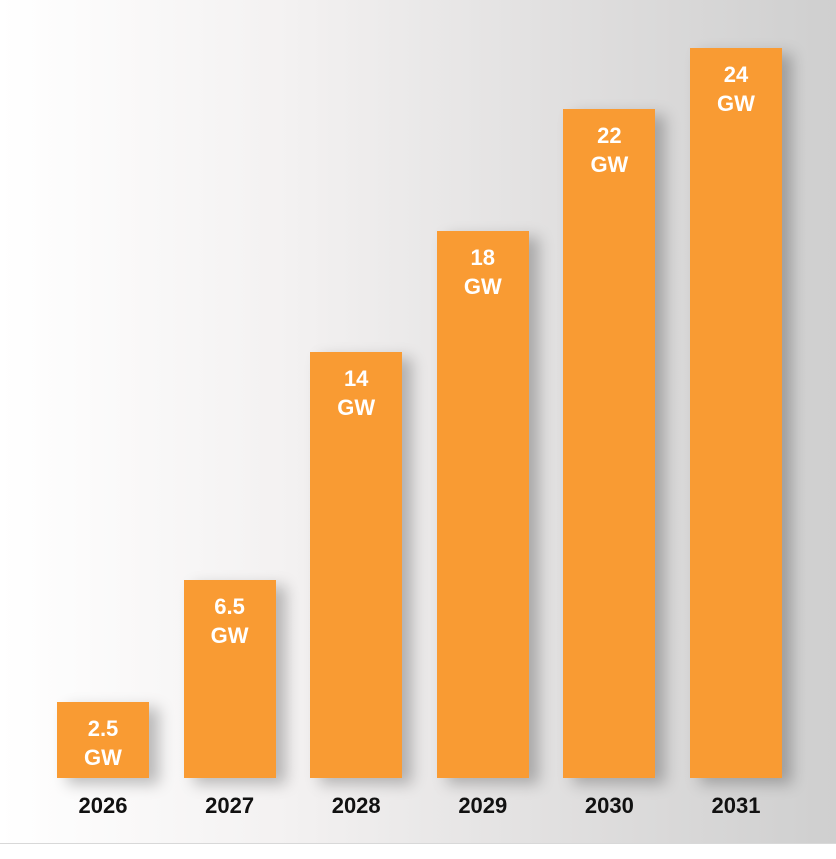 Image resolution: width=836 pixels, height=859 pixels. What do you see at coordinates (736, 413) in the screenshot?
I see `bar: 24 GW` at bounding box center [736, 413].